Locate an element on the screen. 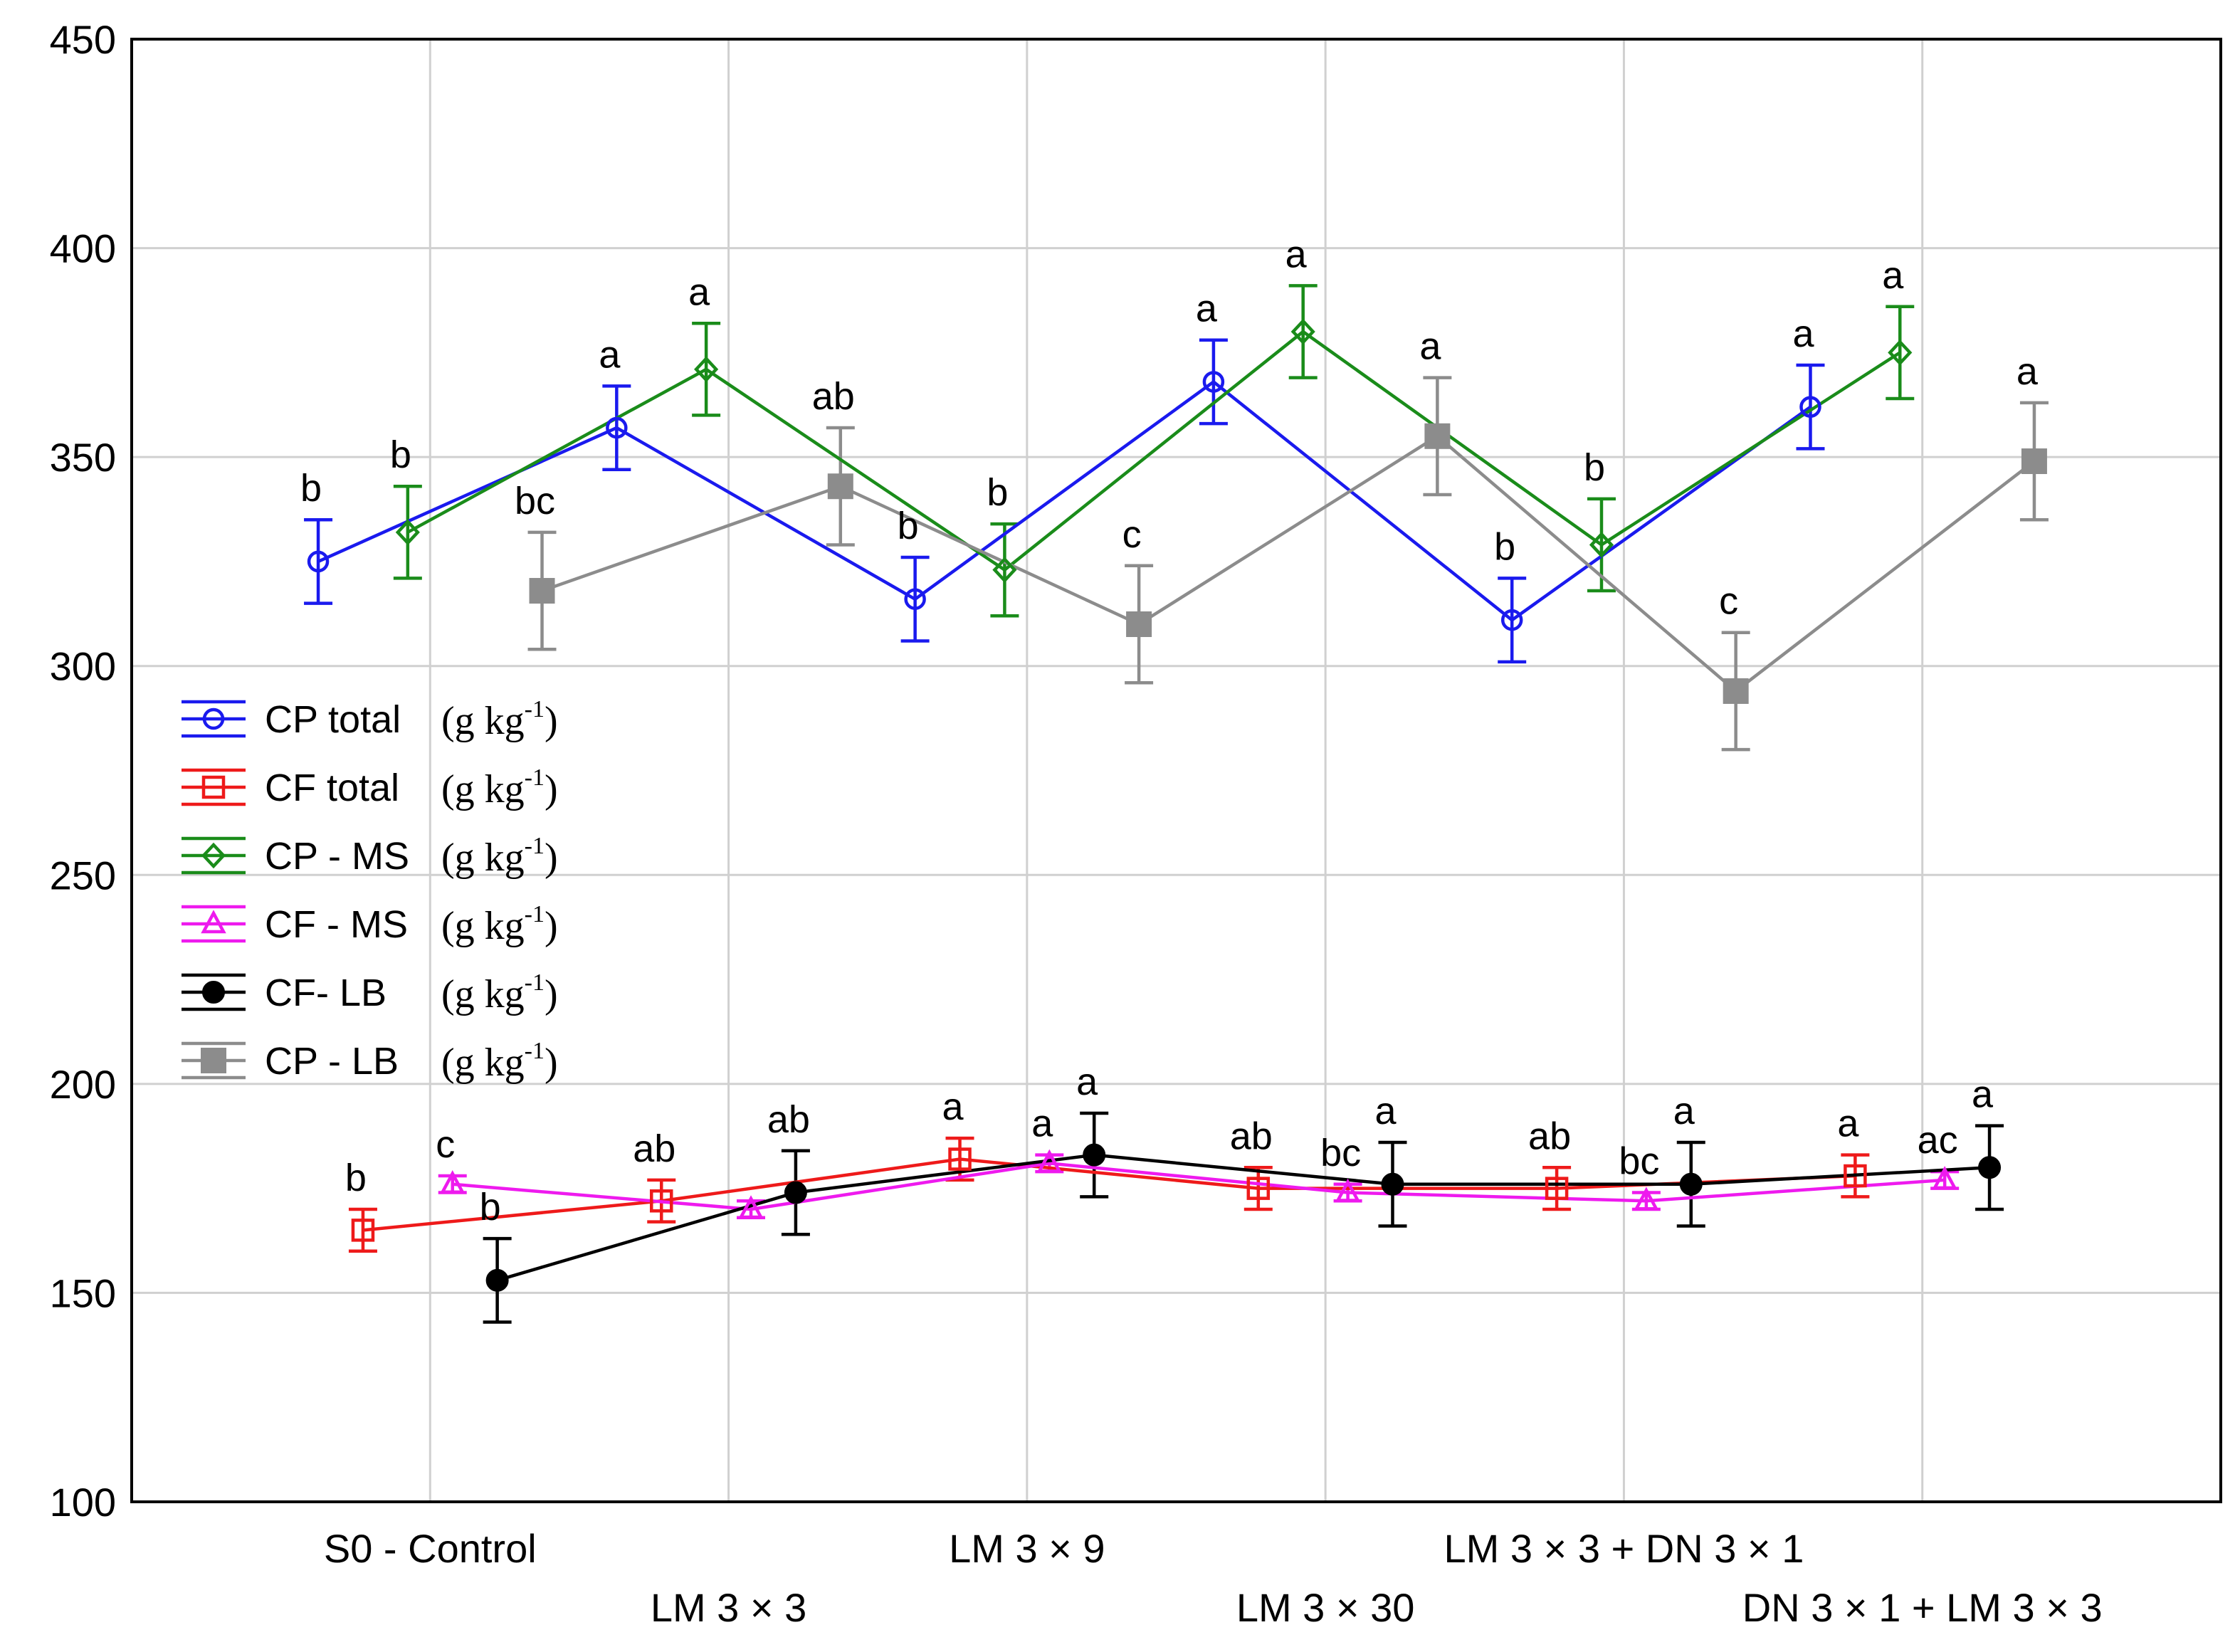 This screenshot has height=1652, width=2240. x-tick-label: LM 3 × 30 is located at coordinates (1325, 1607).